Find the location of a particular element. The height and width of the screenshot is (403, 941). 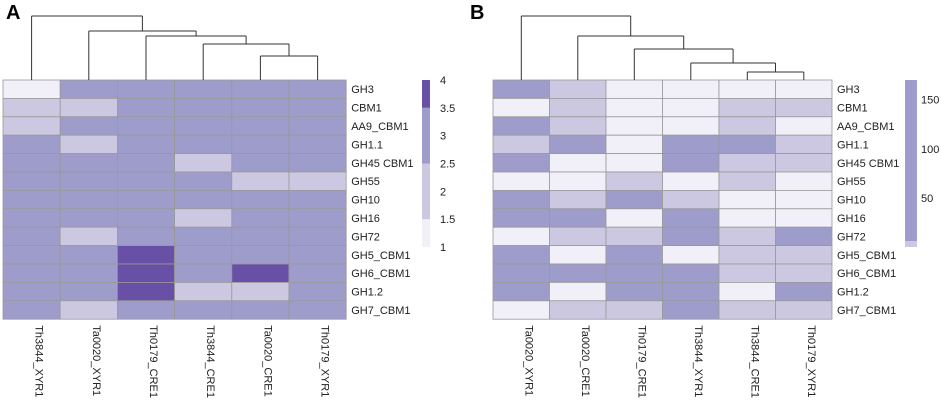

row-label: GH6_CBM1 is located at coordinates (380, 274).